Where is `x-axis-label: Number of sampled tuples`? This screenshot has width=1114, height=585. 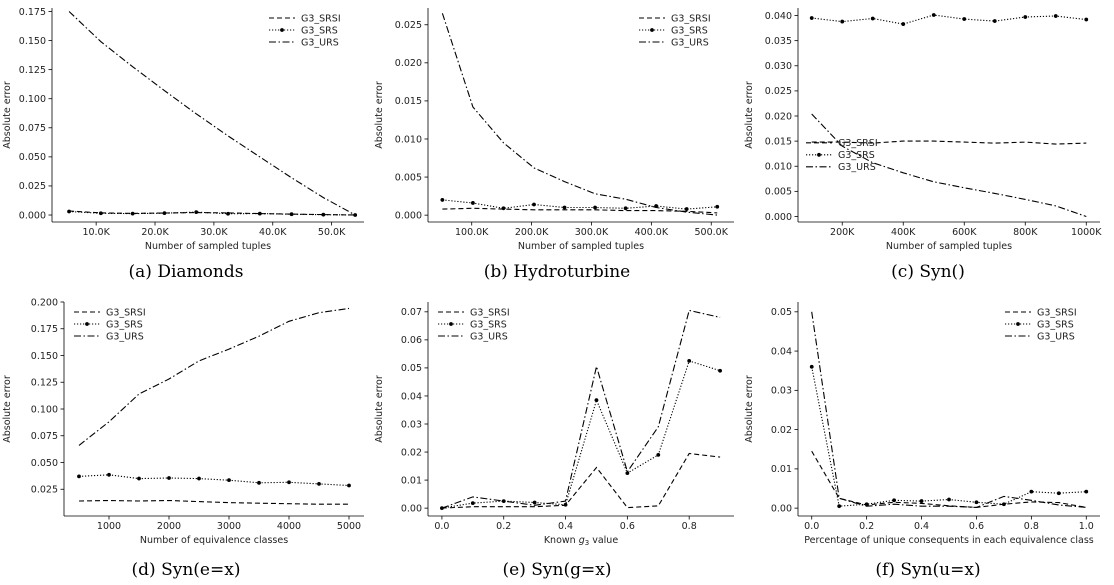
x-axis-label: Number of sampled tuples is located at coordinates (581, 246).